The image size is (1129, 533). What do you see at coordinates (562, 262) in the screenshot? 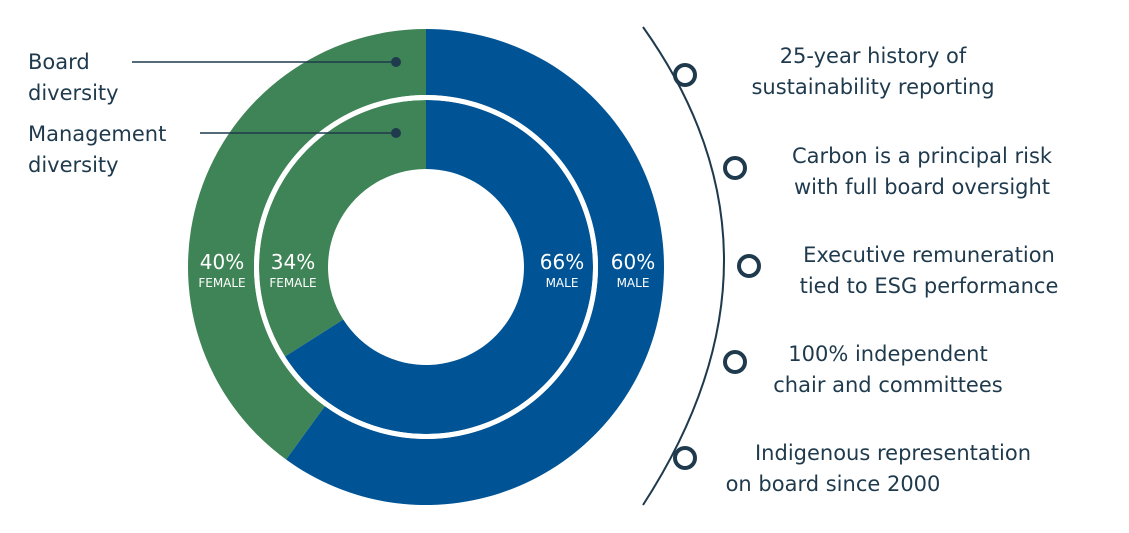
I see `inner-male-value-label: 66%` at bounding box center [562, 262].